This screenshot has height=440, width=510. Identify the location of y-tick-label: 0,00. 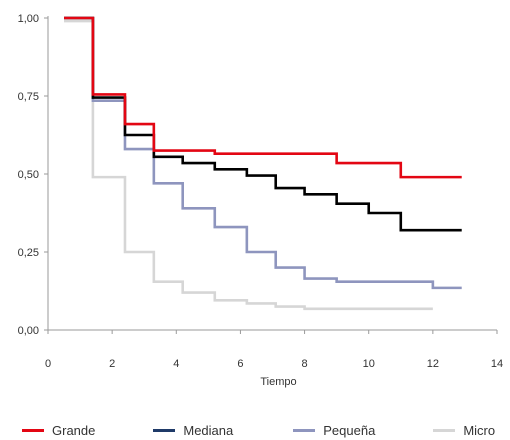
(28, 331).